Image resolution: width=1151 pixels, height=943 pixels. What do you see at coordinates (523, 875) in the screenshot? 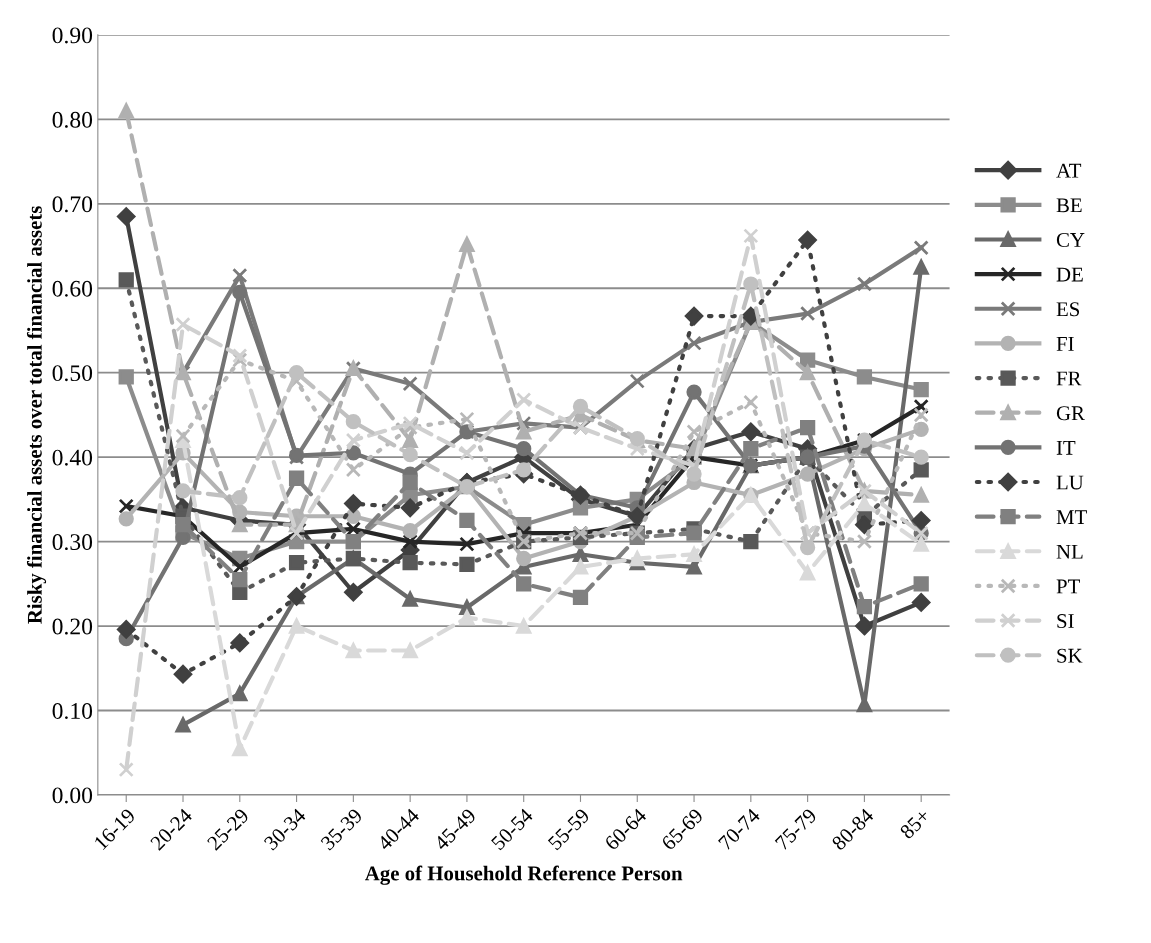
I see `x-axis-title: Age of Household Reference Person` at bounding box center [523, 875].